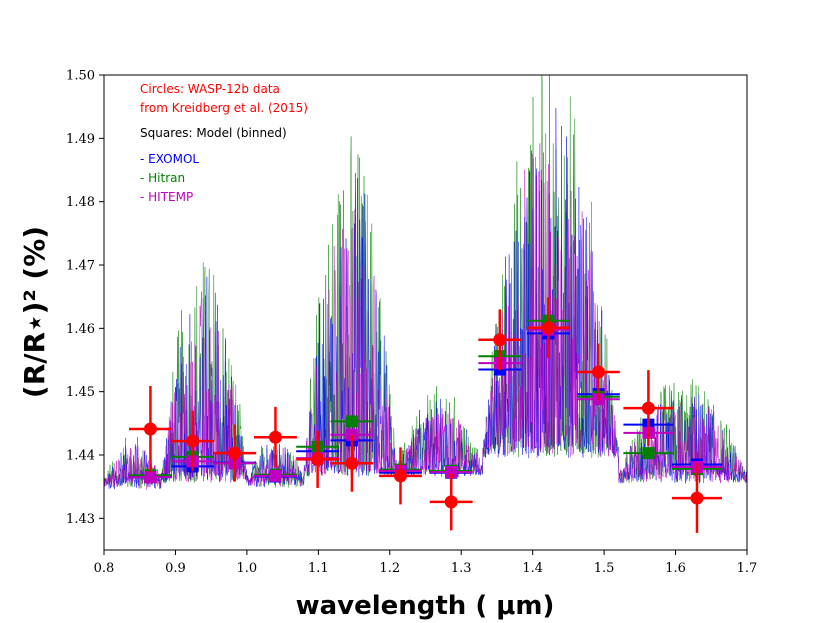 This screenshot has width=830, height=623. What do you see at coordinates (104, 568) in the screenshot?
I see `x-tick-label: 0.8` at bounding box center [104, 568].